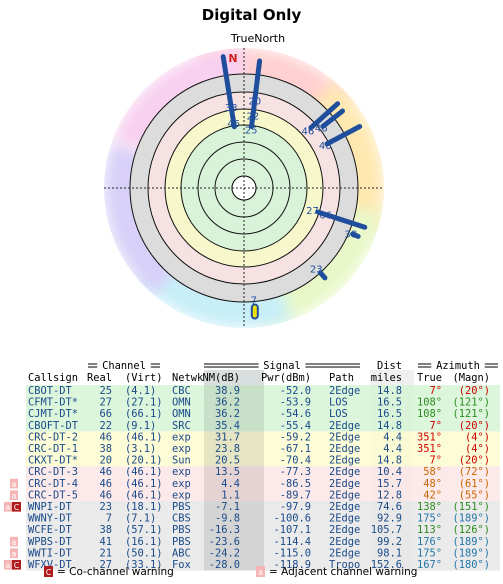 The height and width of the screenshot is (584, 503). I want to click on real-cell: 21, so click(105, 553).